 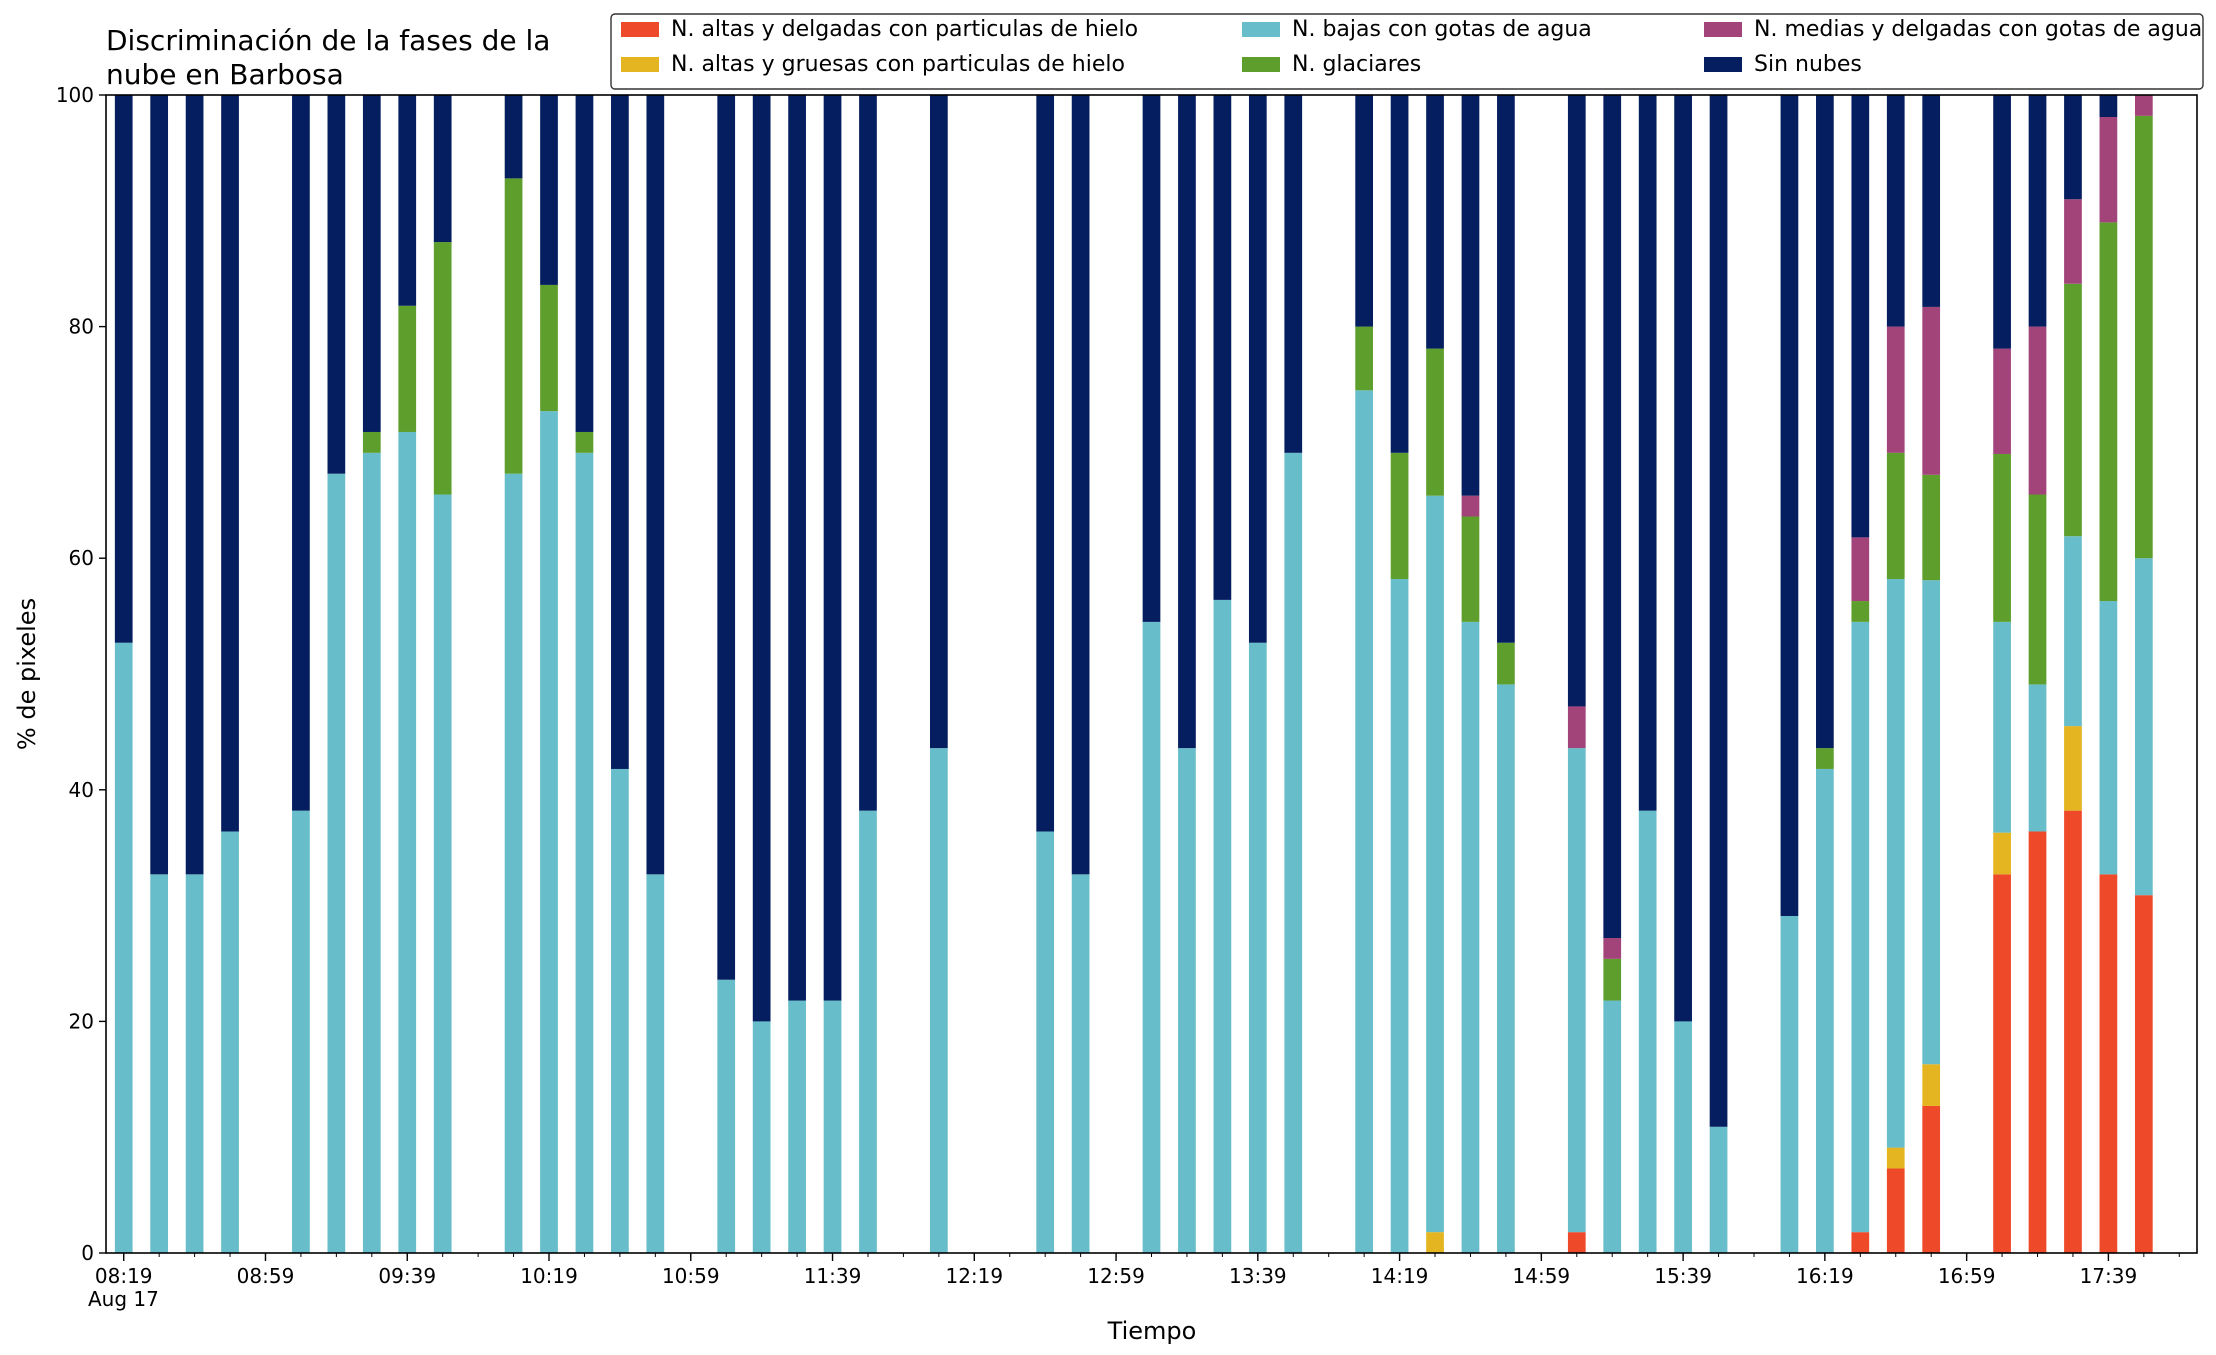 I want to click on x-tick-label: 14:59, so click(x=1542, y=1276).